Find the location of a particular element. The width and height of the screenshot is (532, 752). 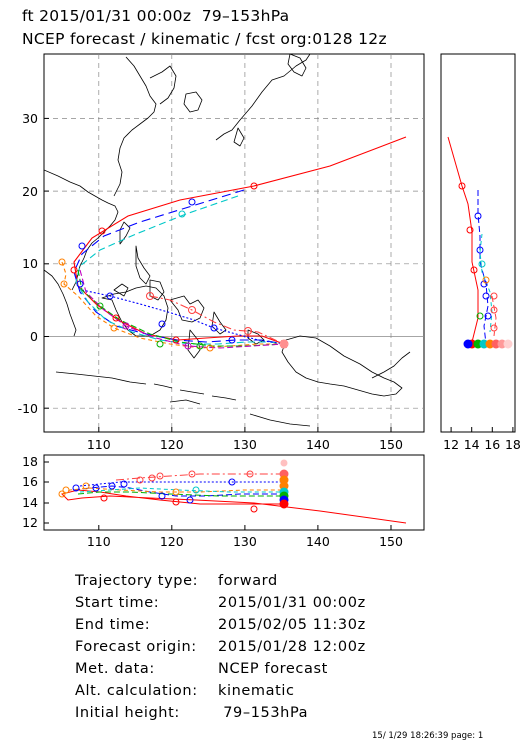

info-label: Alt. calculation: is located at coordinates (136, 691).